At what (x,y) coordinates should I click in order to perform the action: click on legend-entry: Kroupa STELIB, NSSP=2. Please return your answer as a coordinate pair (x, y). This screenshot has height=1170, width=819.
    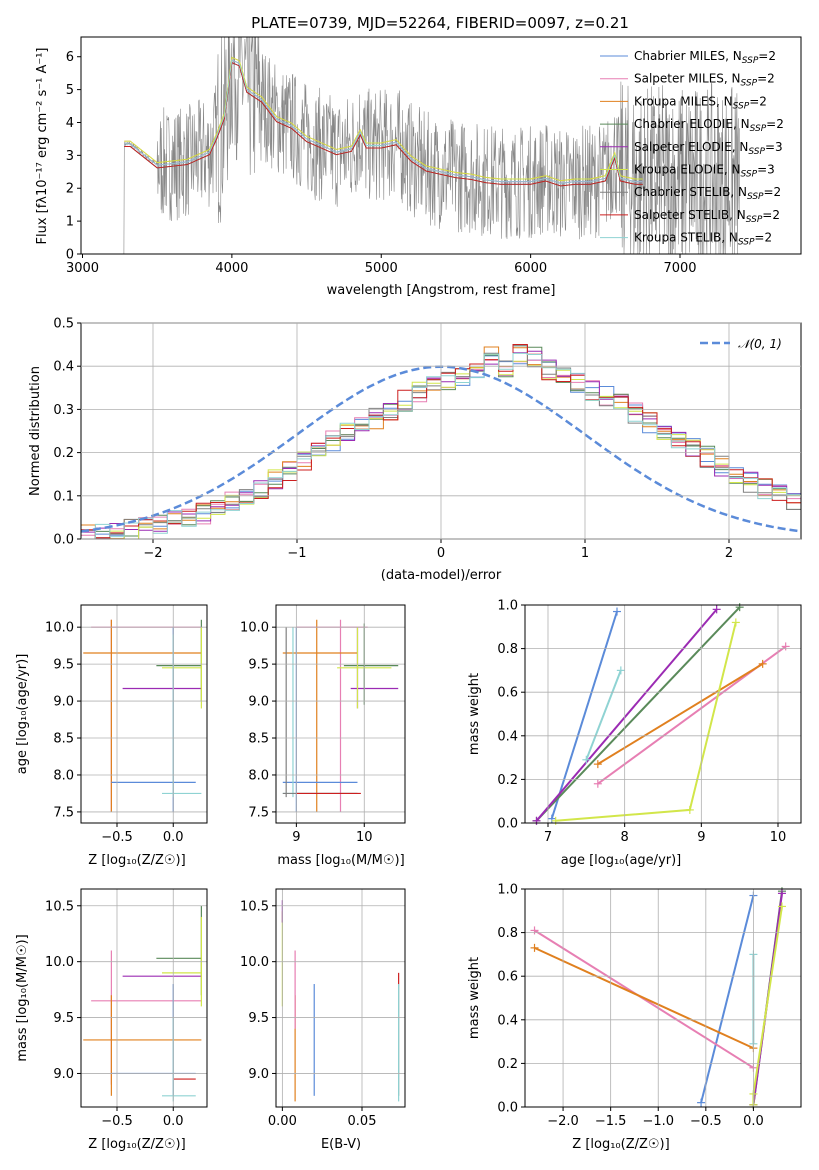
    Looking at the image, I should click on (703, 239).